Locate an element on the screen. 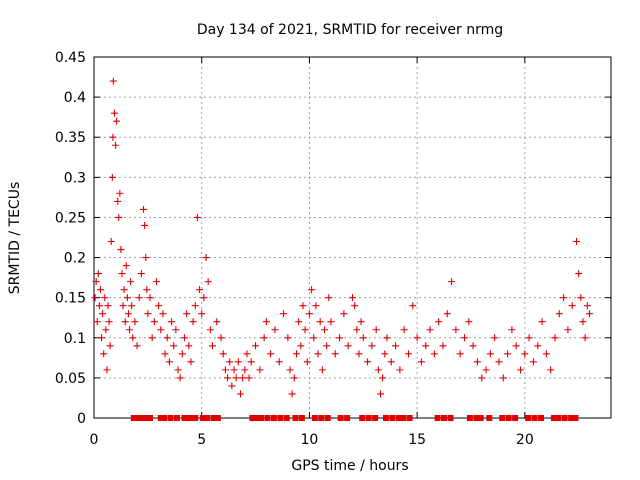  x-tick-label: 5 is located at coordinates (201, 440).